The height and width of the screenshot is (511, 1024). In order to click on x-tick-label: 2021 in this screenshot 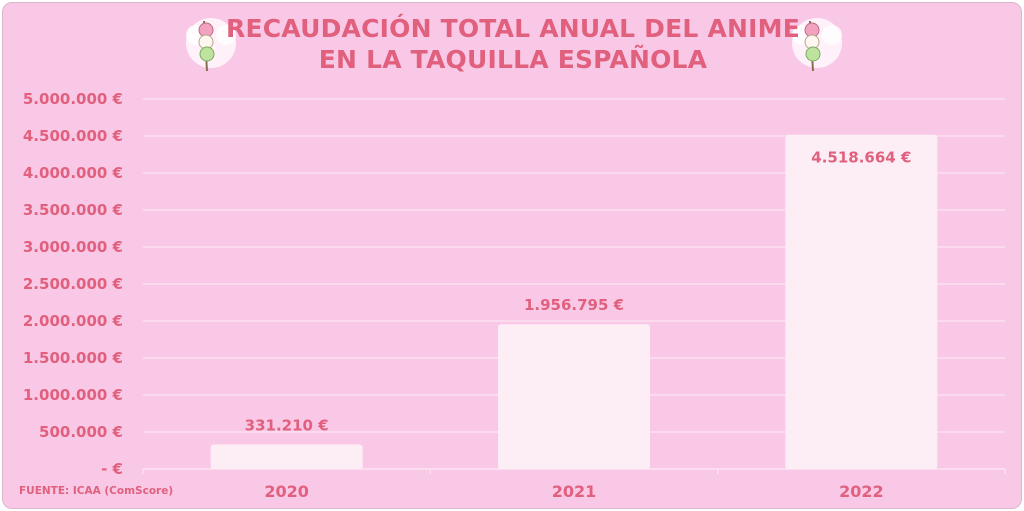, I will do `click(574, 491)`.